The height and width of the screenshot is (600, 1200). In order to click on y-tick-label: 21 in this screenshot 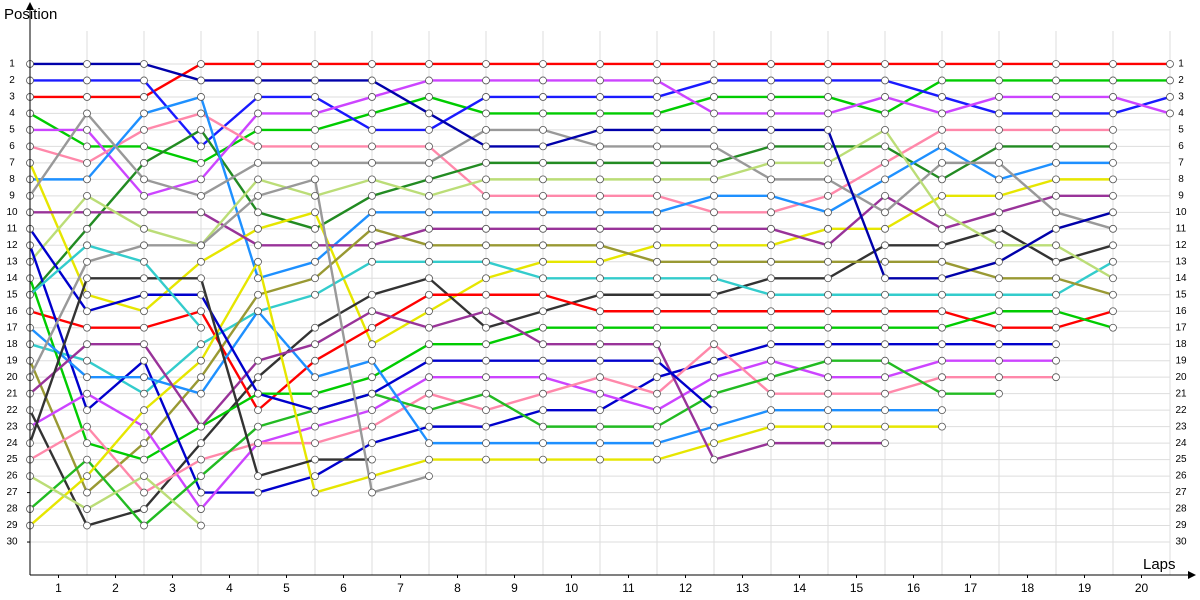, I will do `click(12, 393)`.